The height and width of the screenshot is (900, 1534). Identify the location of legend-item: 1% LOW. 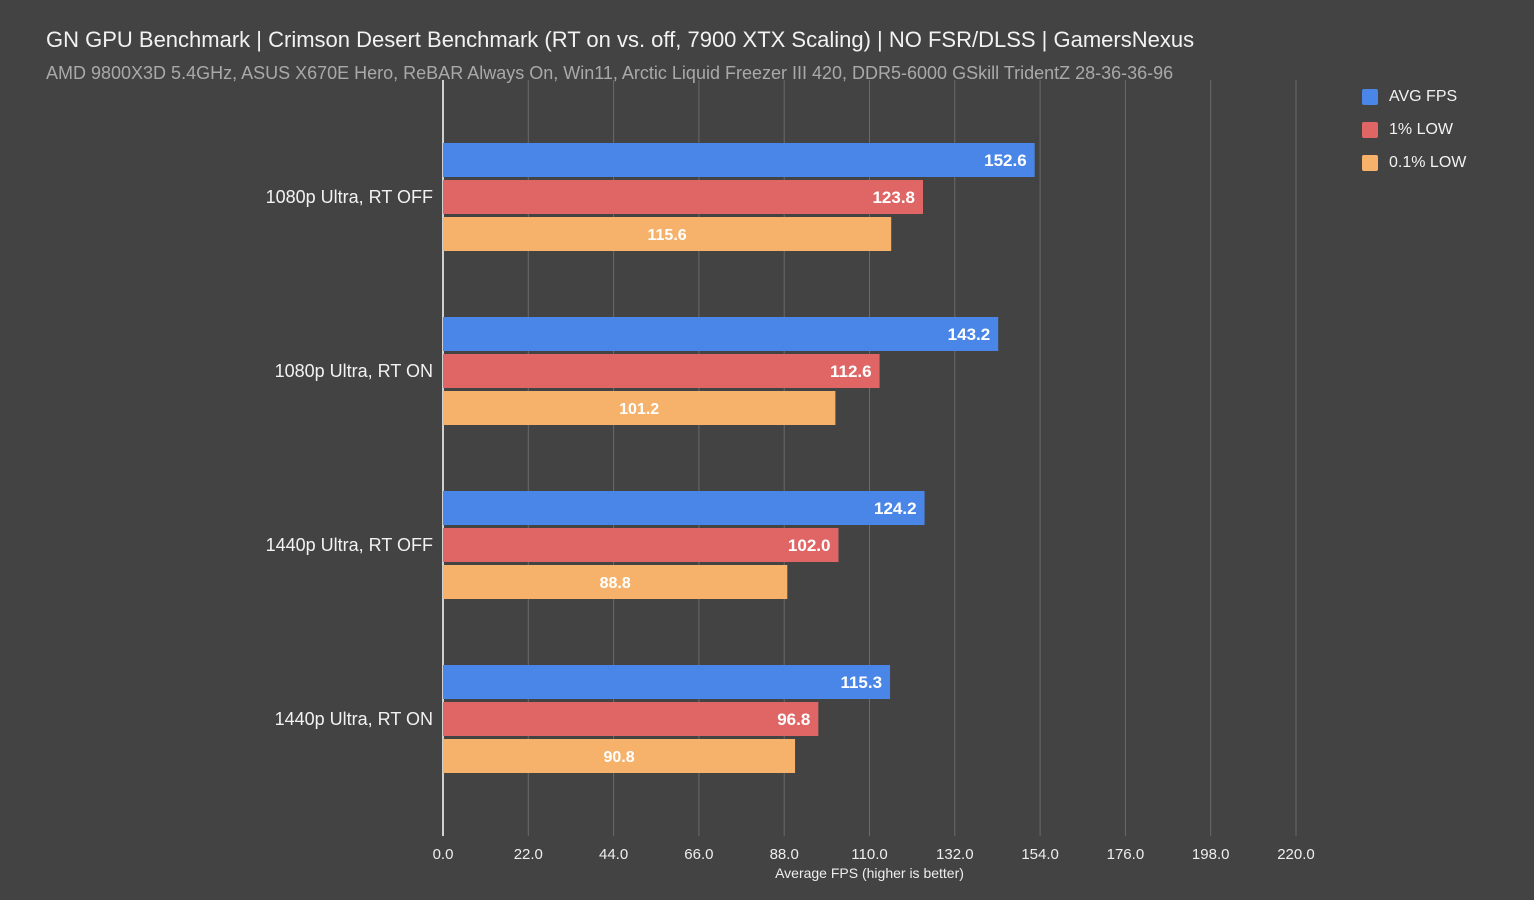
(1414, 129).